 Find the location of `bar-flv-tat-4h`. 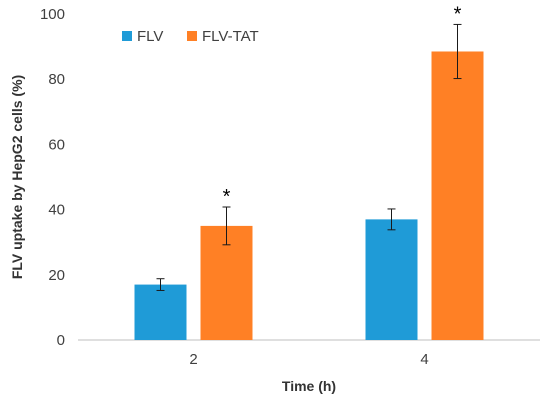

bar-flv-tat-4h is located at coordinates (457, 196).